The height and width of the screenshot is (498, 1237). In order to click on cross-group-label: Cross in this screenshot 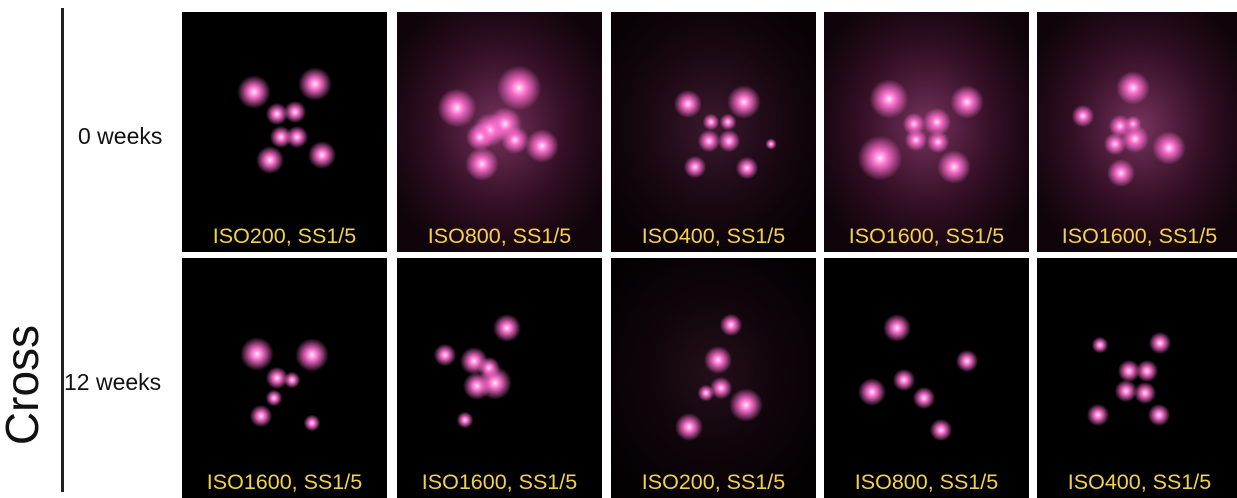, I will do `click(24, 385)`.